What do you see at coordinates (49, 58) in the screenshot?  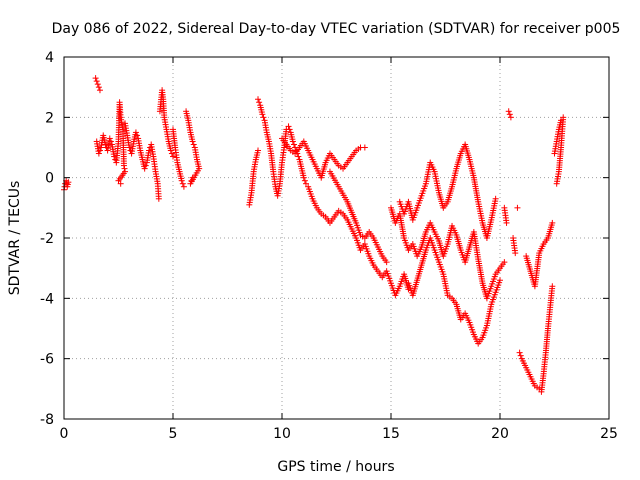 I see `y-tick-label: 4` at bounding box center [49, 58].